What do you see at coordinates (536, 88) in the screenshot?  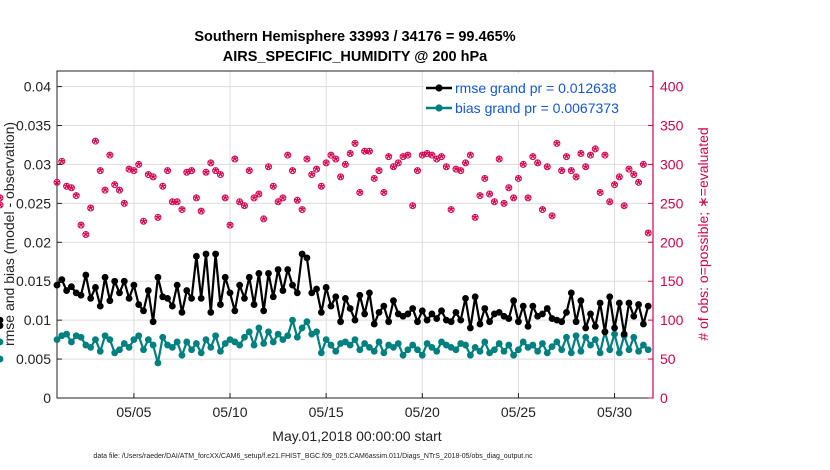 I see `legend-rmse-label: rmse grand pr = 0.012638` at bounding box center [536, 88].